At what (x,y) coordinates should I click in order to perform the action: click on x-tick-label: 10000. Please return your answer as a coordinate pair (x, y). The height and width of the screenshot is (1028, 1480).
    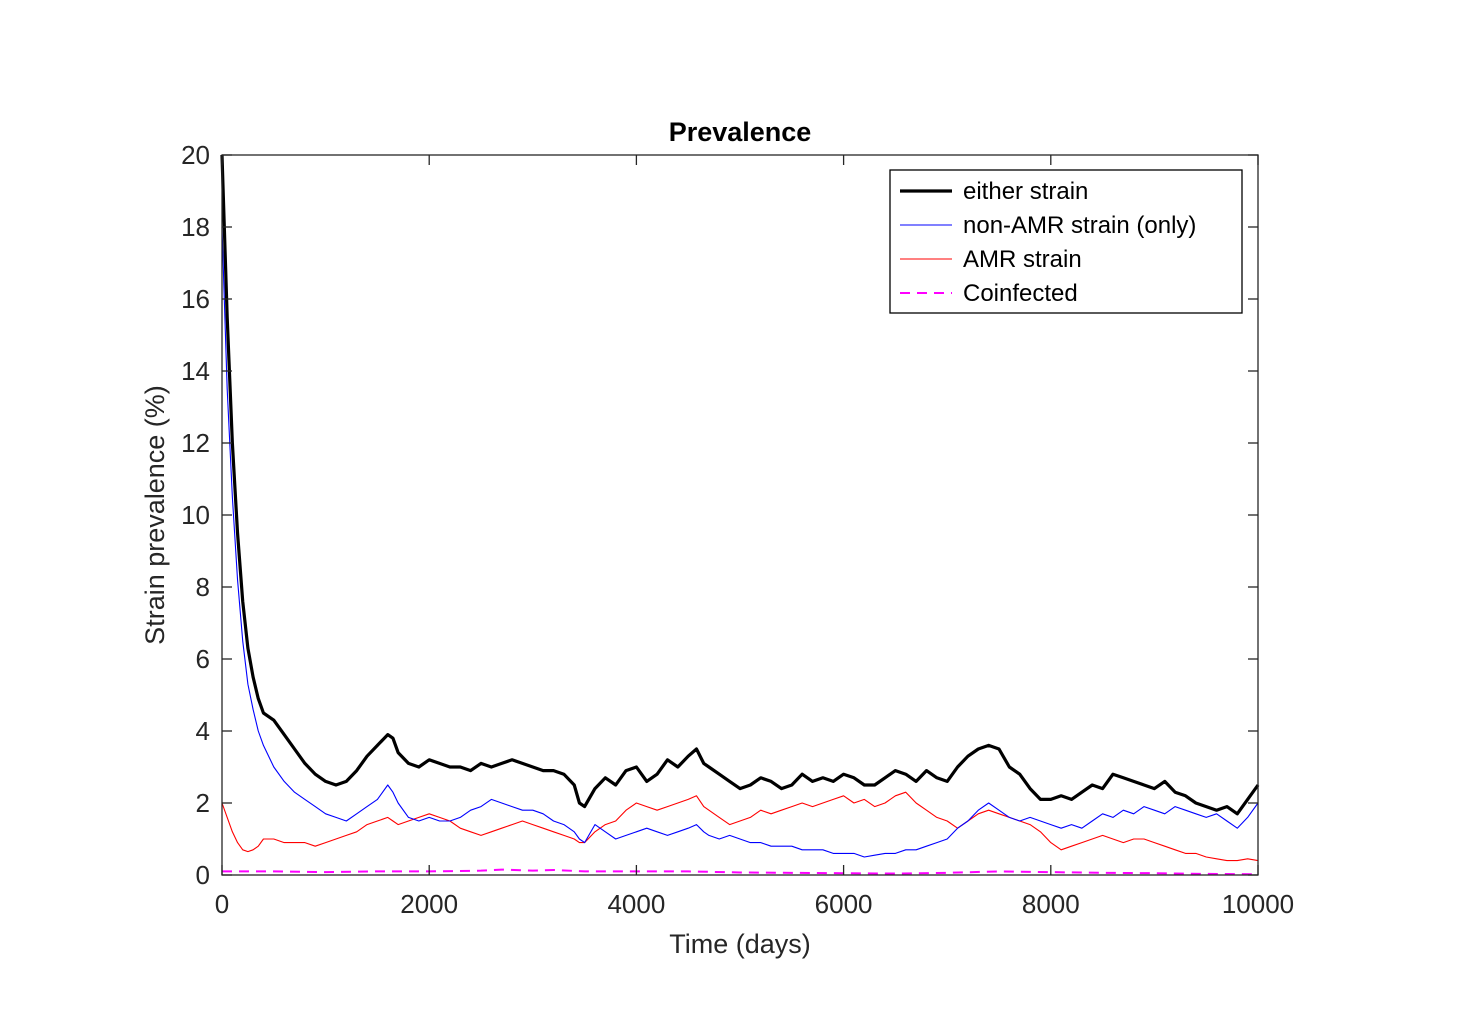
    Looking at the image, I should click on (1258, 904).